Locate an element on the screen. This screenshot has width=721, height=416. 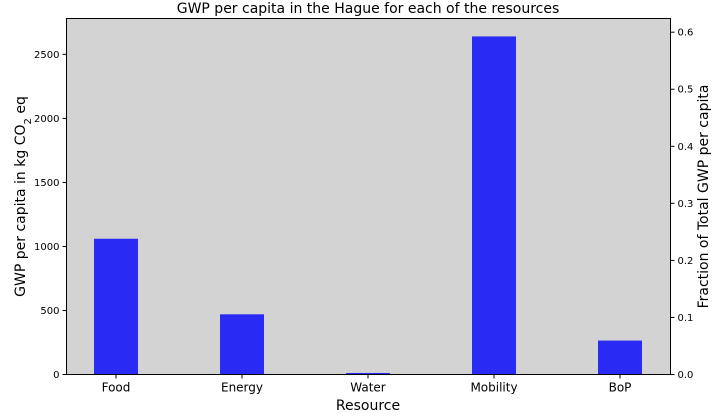
bar-food is located at coordinates (116, 306).